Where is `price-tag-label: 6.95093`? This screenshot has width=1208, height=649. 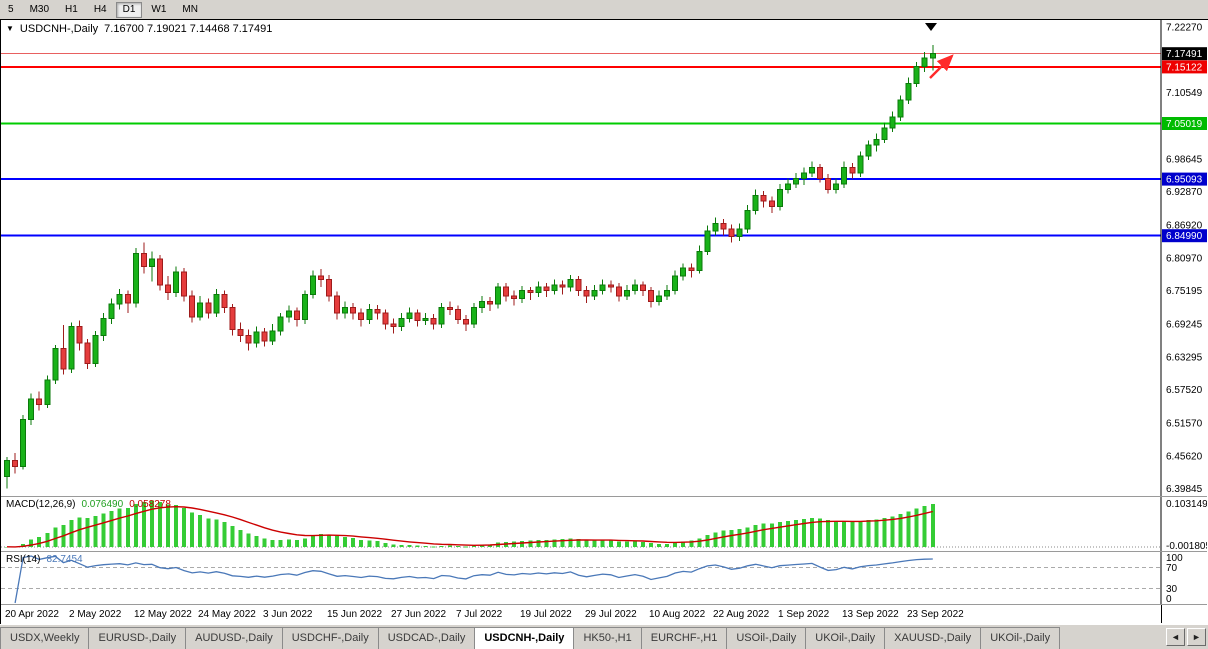
price-tag-label: 6.95093 is located at coordinates (1184, 180).